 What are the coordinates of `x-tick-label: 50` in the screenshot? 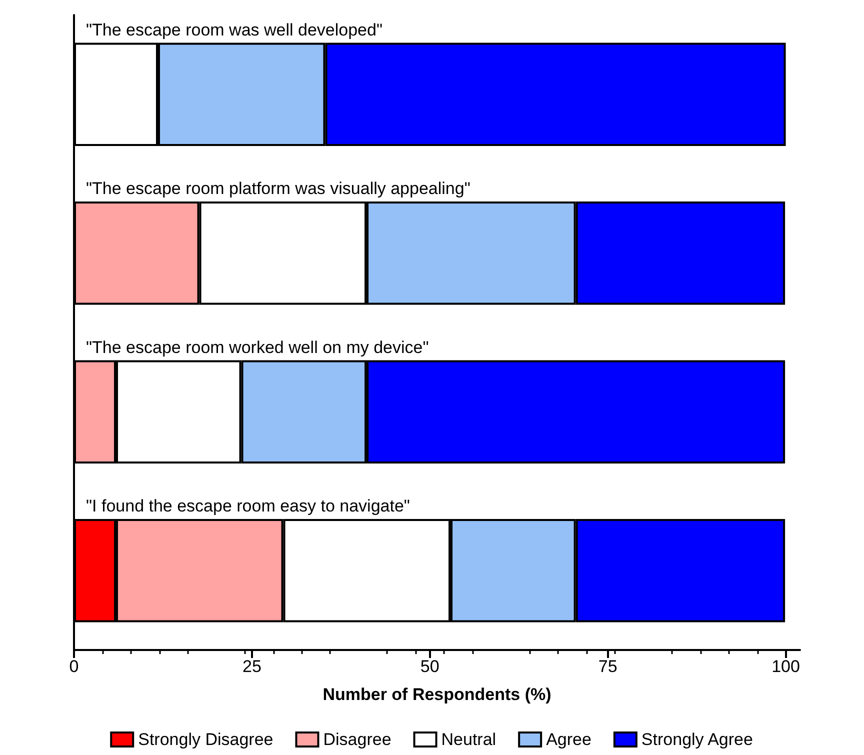 It's located at (430, 666).